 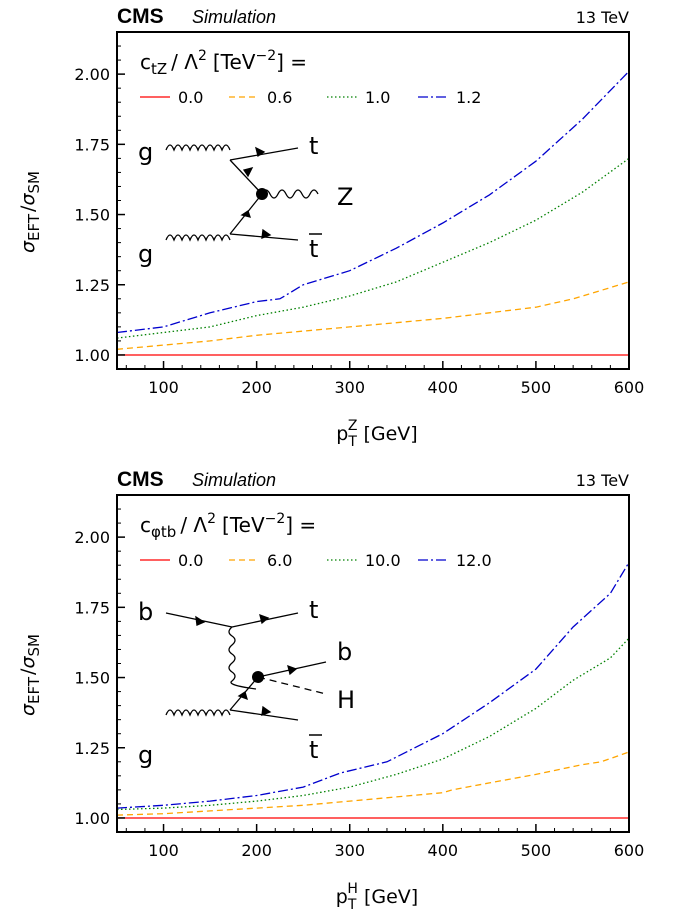 I want to click on legend: 0.0 0.6 1.0 1.2, so click(x=310, y=97).